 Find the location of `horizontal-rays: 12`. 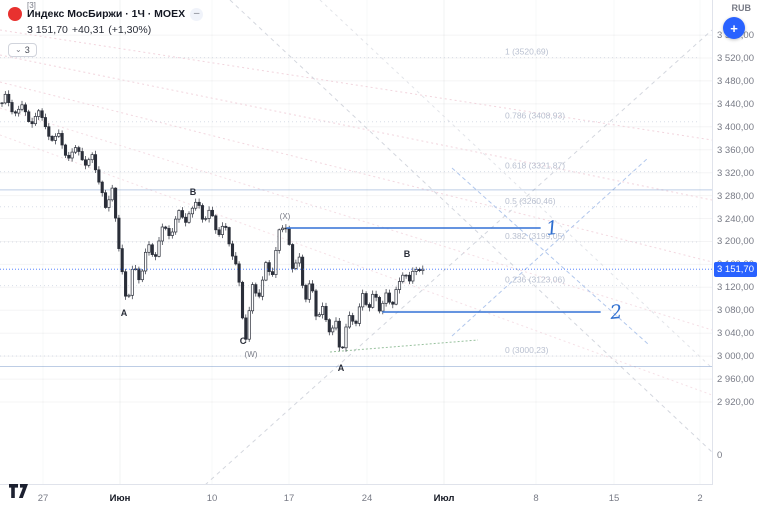

horizontal-rays: 12 is located at coordinates (454, 270).